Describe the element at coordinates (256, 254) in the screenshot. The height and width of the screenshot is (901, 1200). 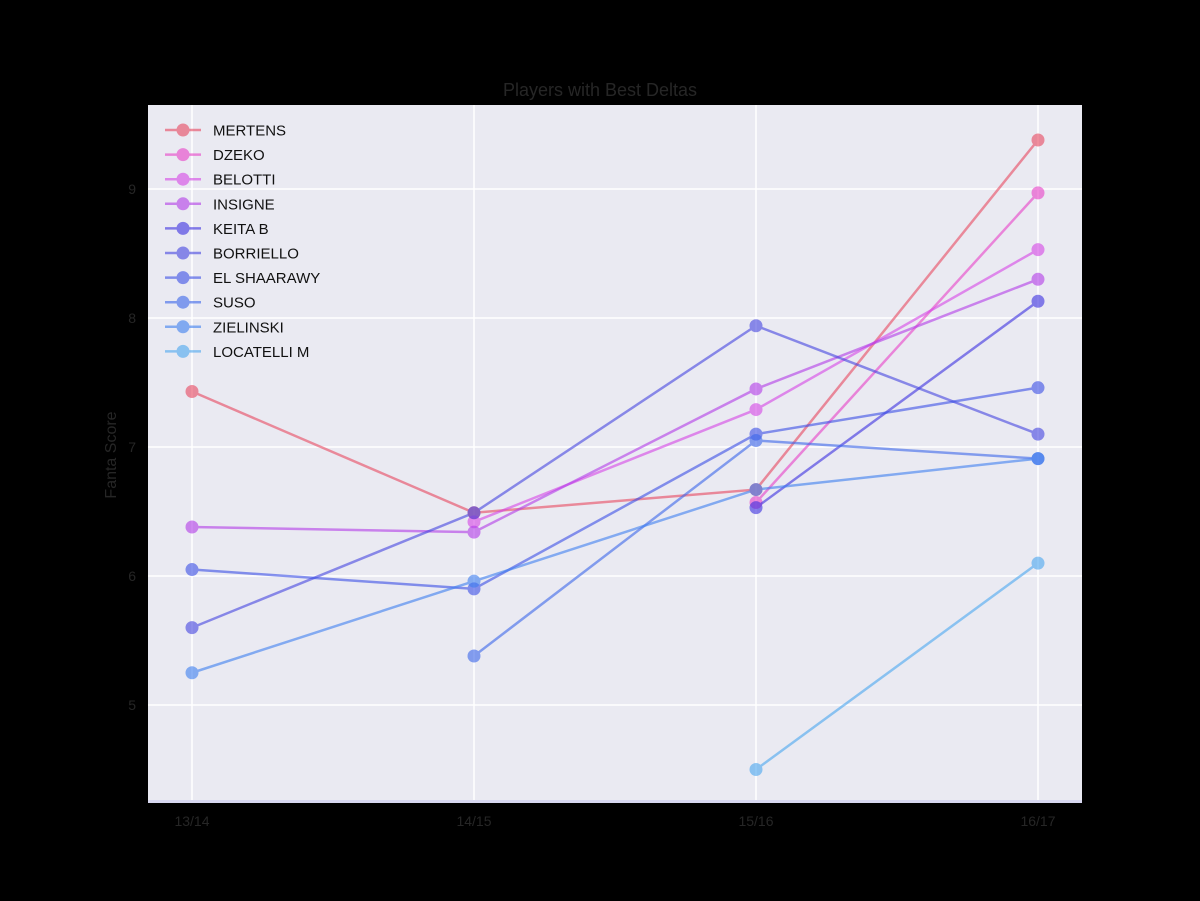
I see `legend-label: BORRIELLO` at that location.